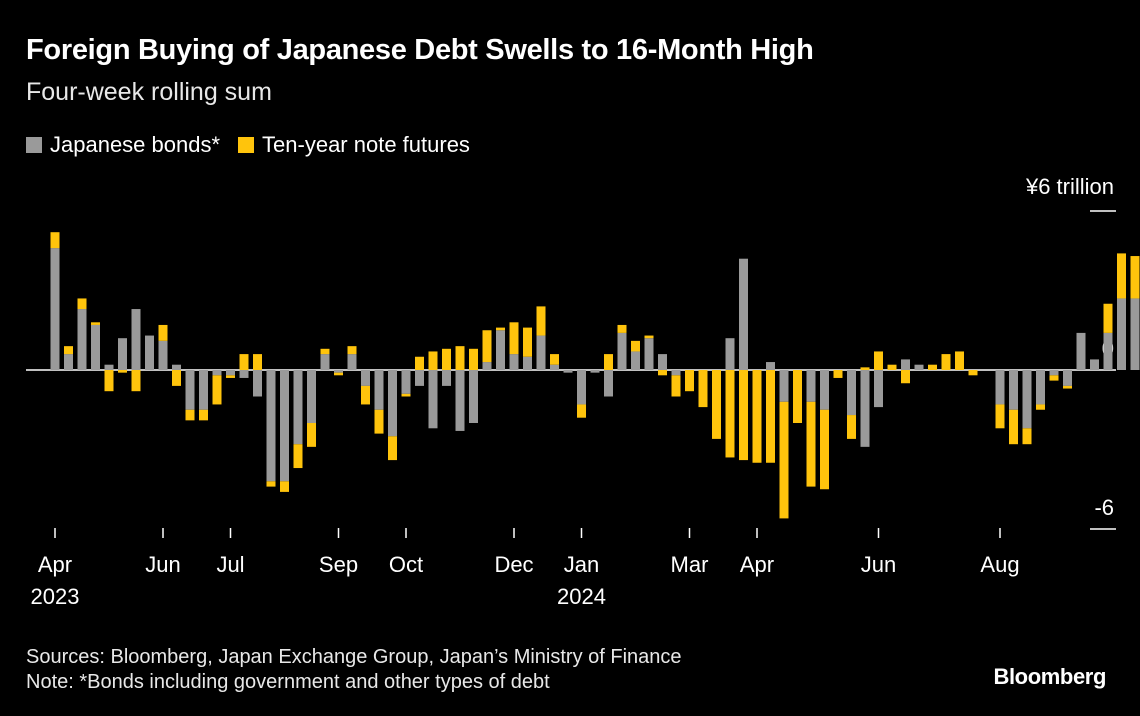 The width and height of the screenshot is (1140, 716). What do you see at coordinates (1069, 186) in the screenshot?
I see `y-axis-unit-label: ¥6 trillion` at bounding box center [1069, 186].